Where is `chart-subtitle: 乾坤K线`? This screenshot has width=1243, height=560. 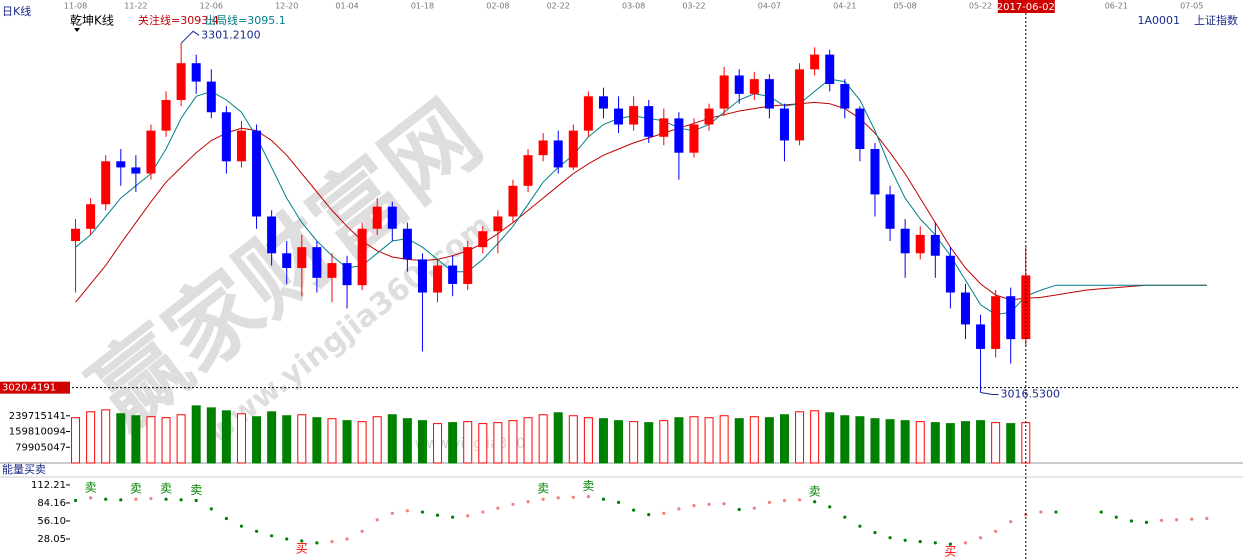
chart-subtitle: 乾坤K线 is located at coordinates (92, 20).